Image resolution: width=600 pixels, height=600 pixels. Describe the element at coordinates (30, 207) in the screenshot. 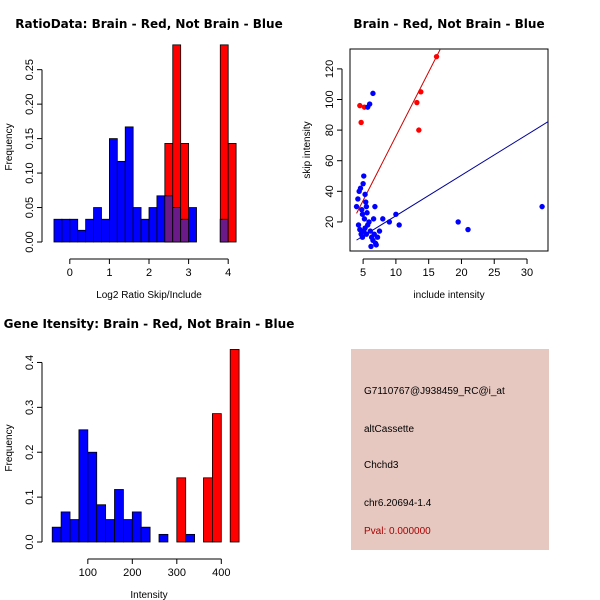

I see `ratio-y-tick-label: 0.05` at that location.